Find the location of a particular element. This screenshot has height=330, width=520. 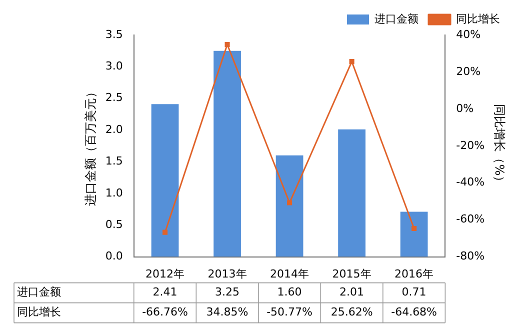

x-tick-label: 2012年 is located at coordinates (165, 273).